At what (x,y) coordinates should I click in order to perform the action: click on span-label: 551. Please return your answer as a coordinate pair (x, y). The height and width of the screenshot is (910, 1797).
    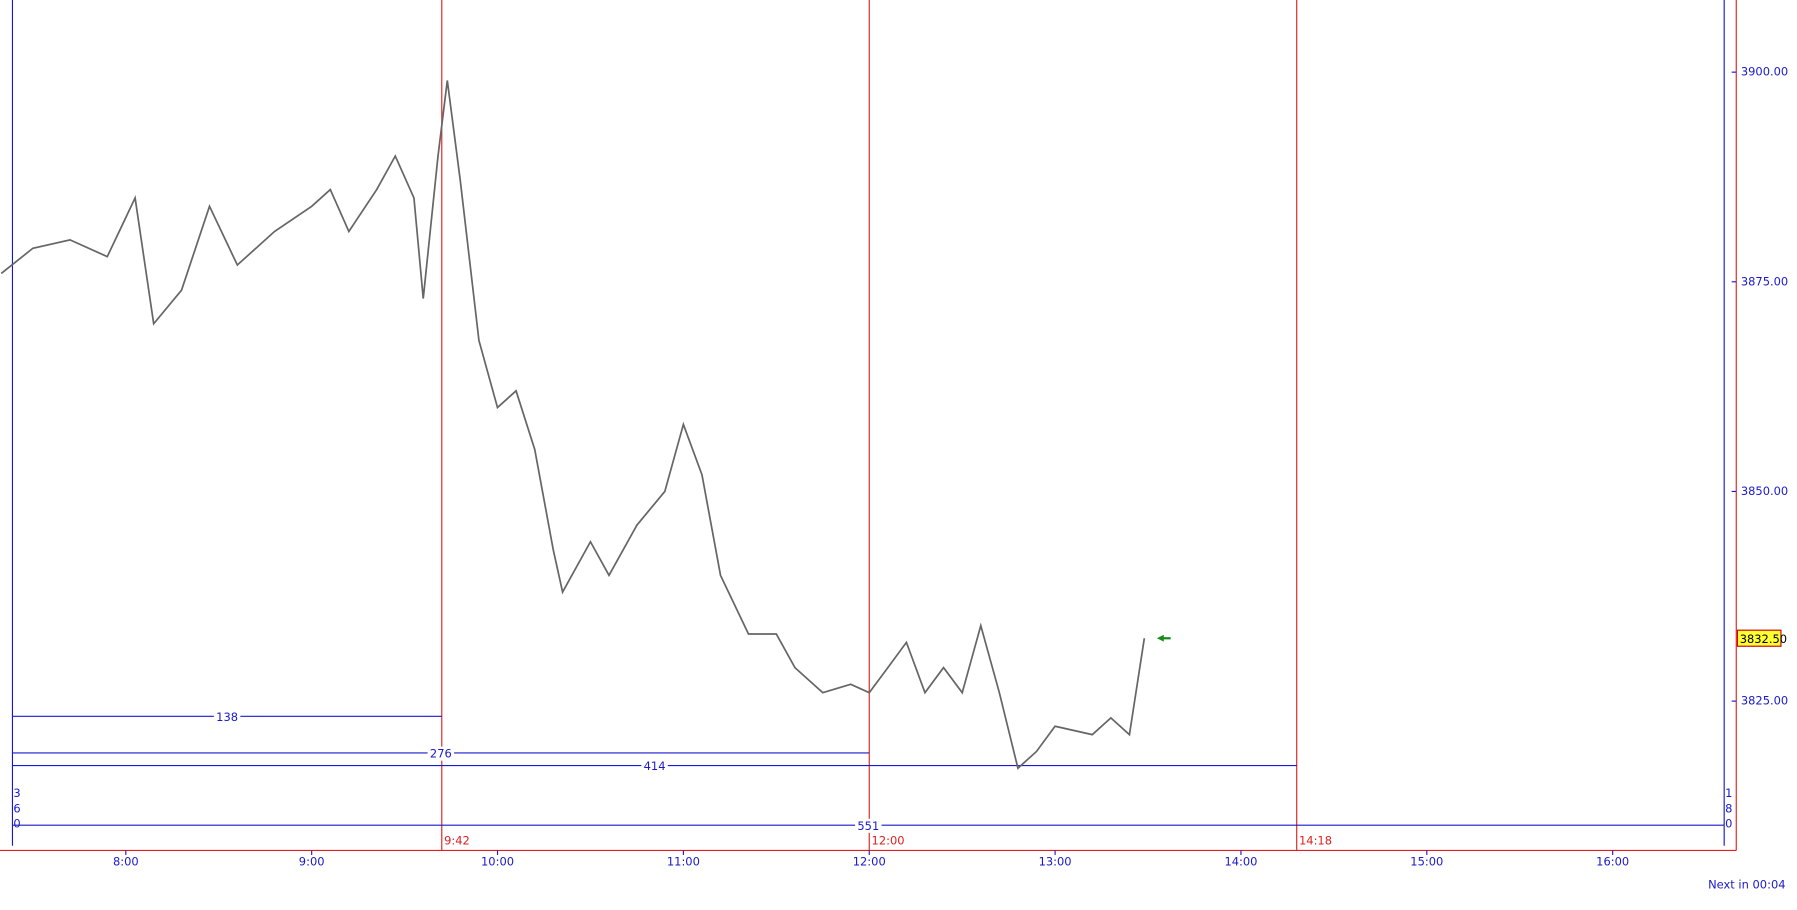
    Looking at the image, I should click on (868, 826).